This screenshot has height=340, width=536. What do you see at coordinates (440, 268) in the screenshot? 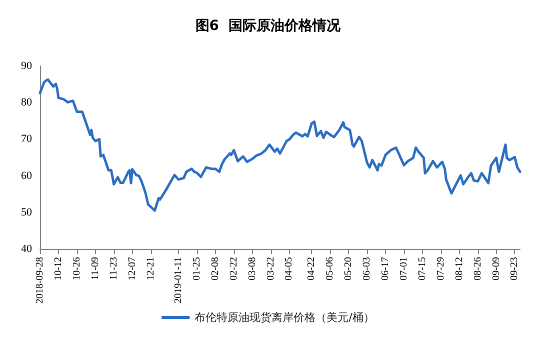
I see `x-tick-label: 07-29` at bounding box center [440, 268].